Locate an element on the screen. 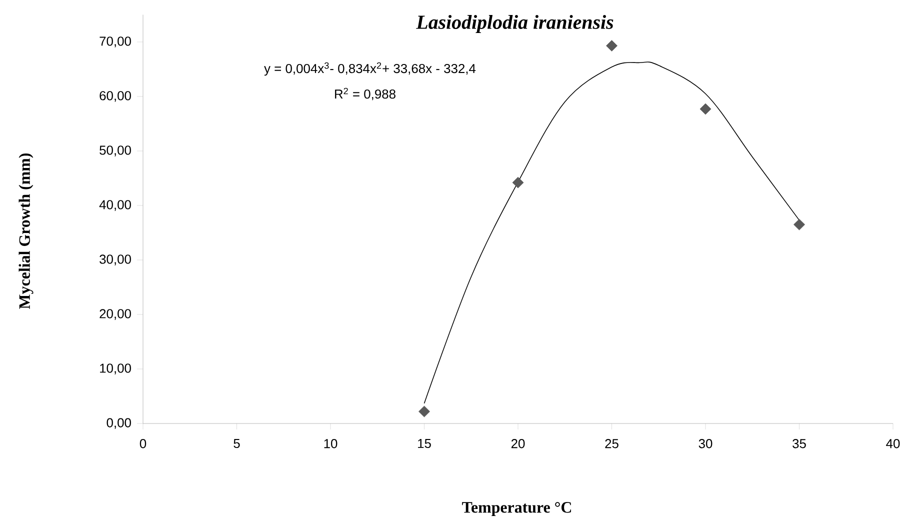  y-tick-label: 20,00 is located at coordinates (115, 314).